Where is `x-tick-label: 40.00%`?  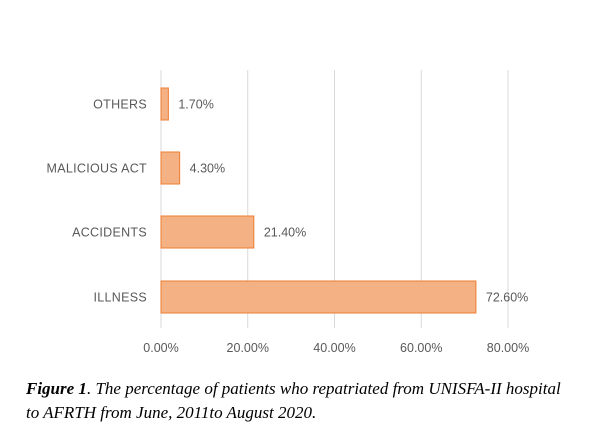
x-tick-label: 40.00% is located at coordinates (334, 348).